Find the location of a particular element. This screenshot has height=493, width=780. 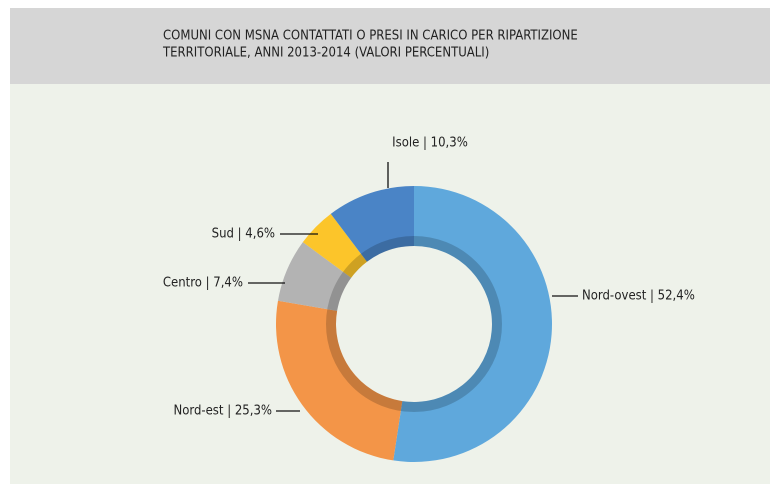

data-label: Sud | 4,6% is located at coordinates (243, 234).